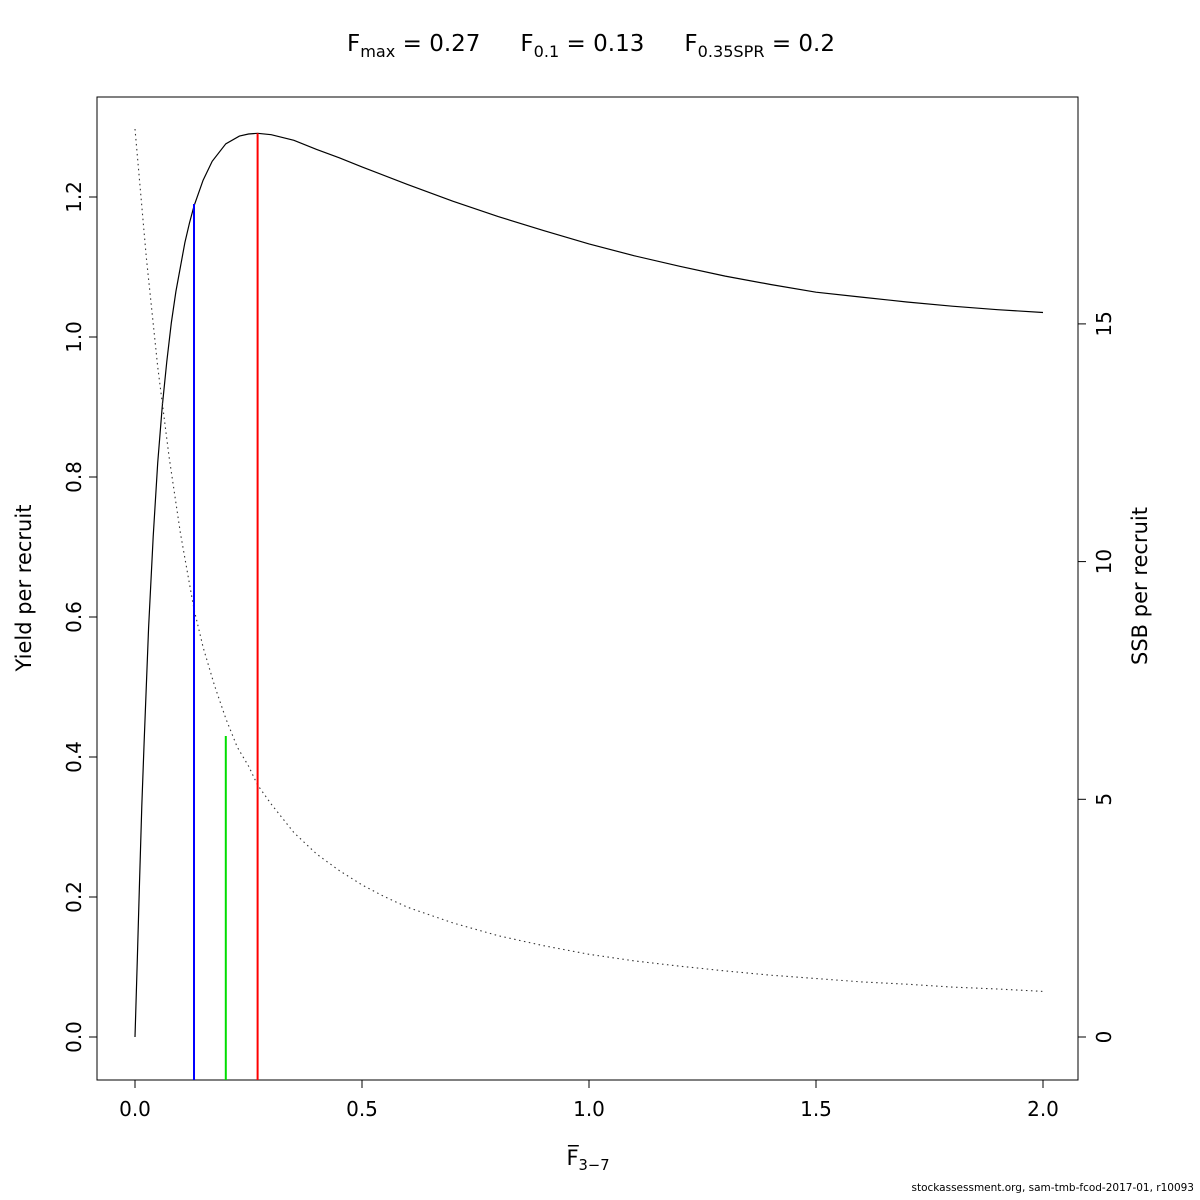 The width and height of the screenshot is (1200, 1200). What do you see at coordinates (1140, 586) in the screenshot?
I see `y-right-axis-label: SSB per recruit` at bounding box center [1140, 586].